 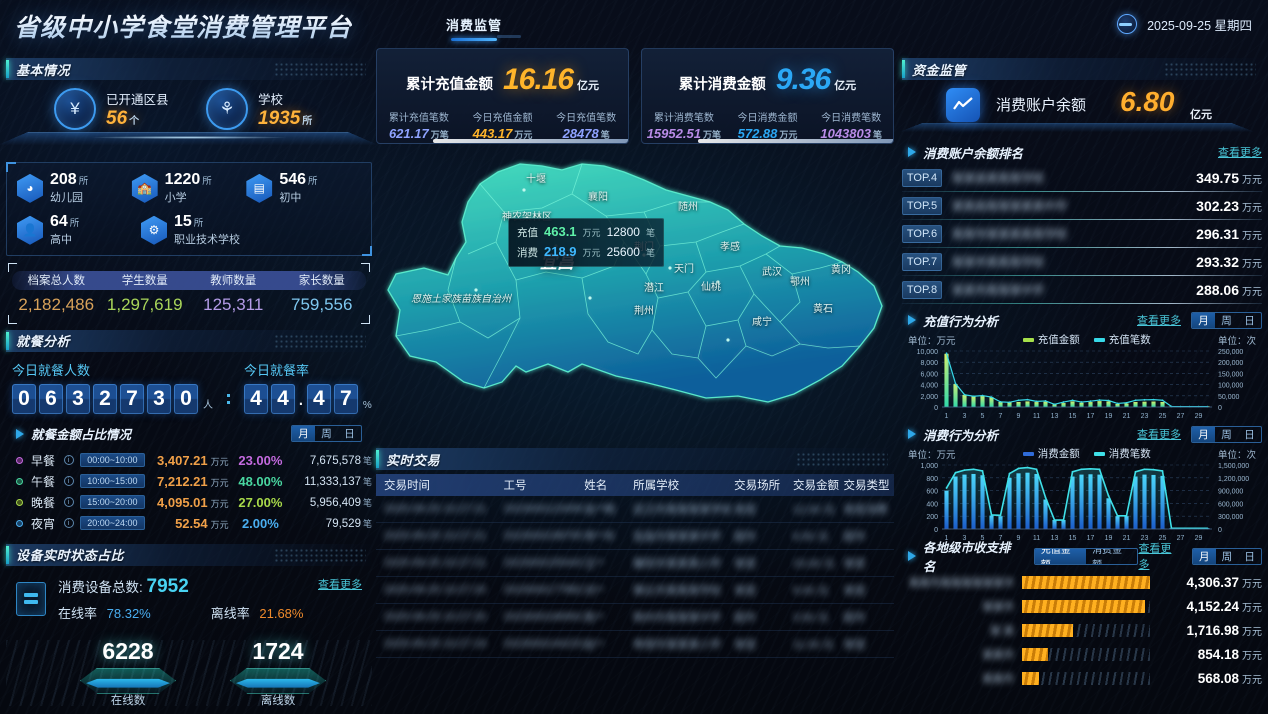 I want to click on column-header-school: 所属学校, so click(x=656, y=486).